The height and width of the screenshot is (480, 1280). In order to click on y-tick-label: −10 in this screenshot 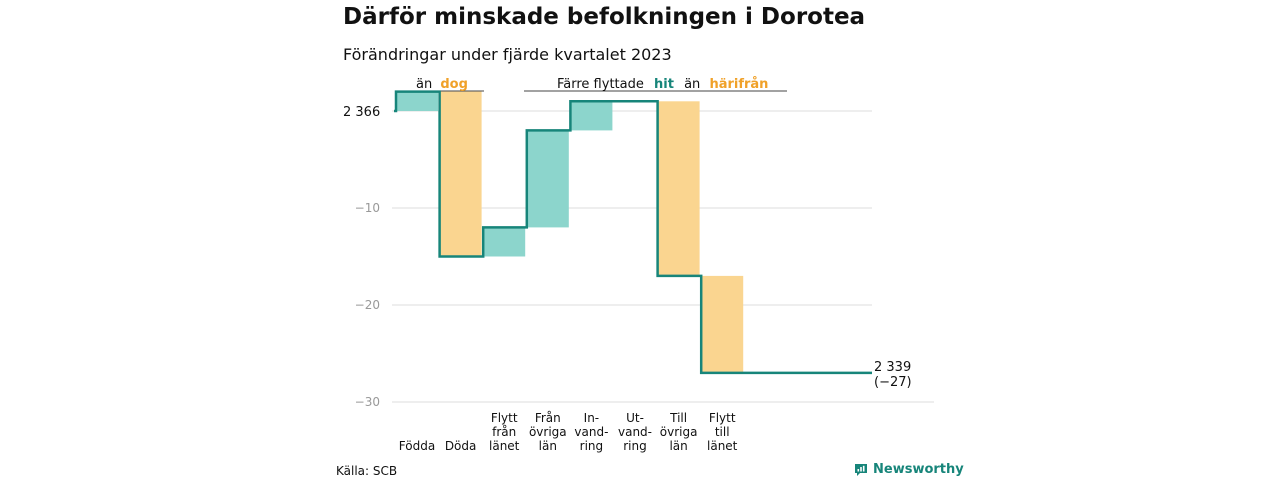, I will do `click(367, 208)`.